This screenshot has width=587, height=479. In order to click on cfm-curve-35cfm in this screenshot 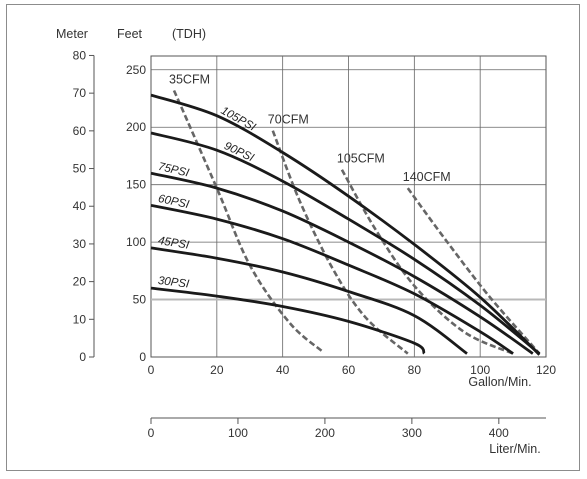, I will do `click(248, 221)`.